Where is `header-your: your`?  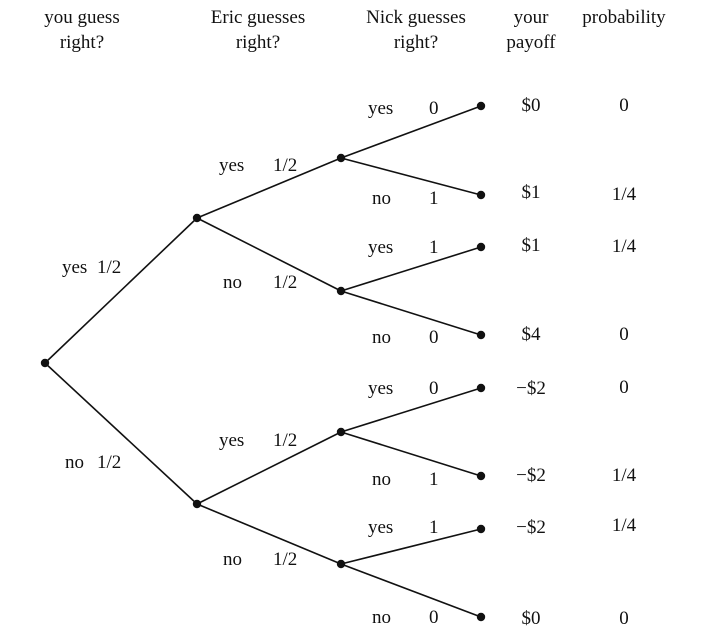 header-your: your is located at coordinates (532, 17).